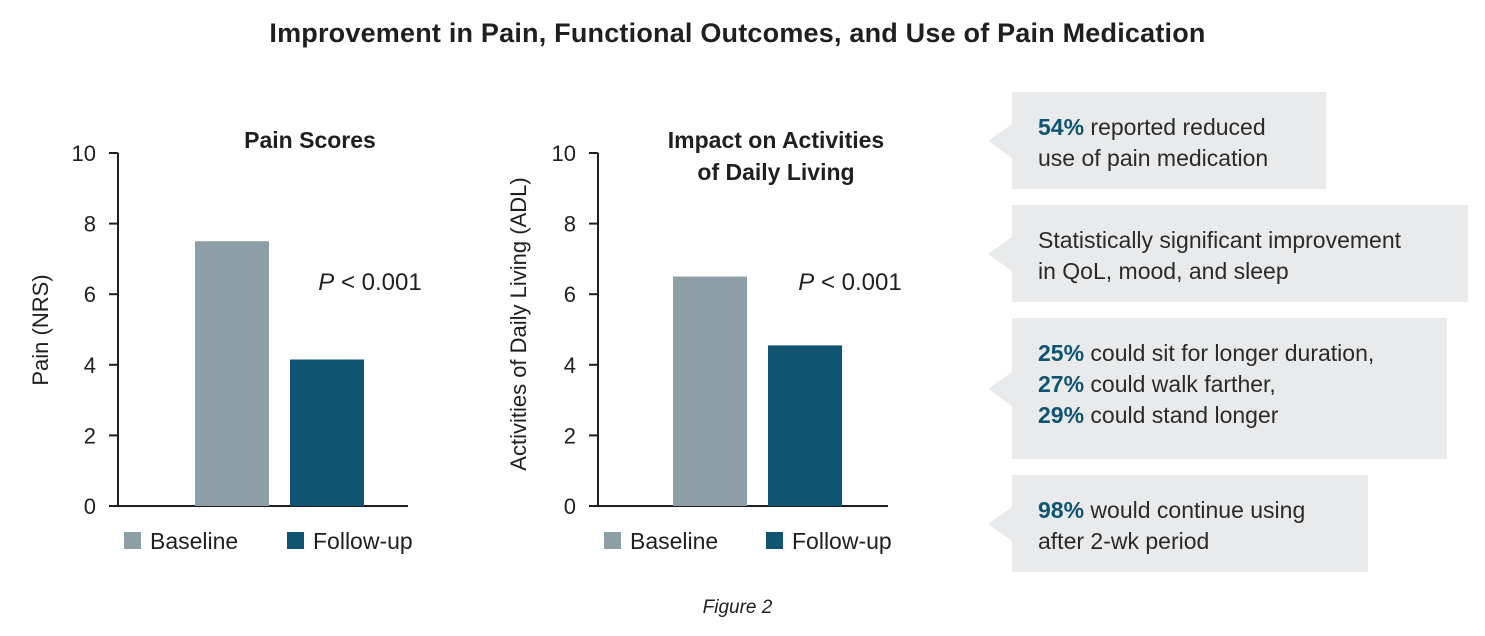  What do you see at coordinates (1163, 271) in the screenshot?
I see `callout-text: in QoL, mood, and sleep` at bounding box center [1163, 271].